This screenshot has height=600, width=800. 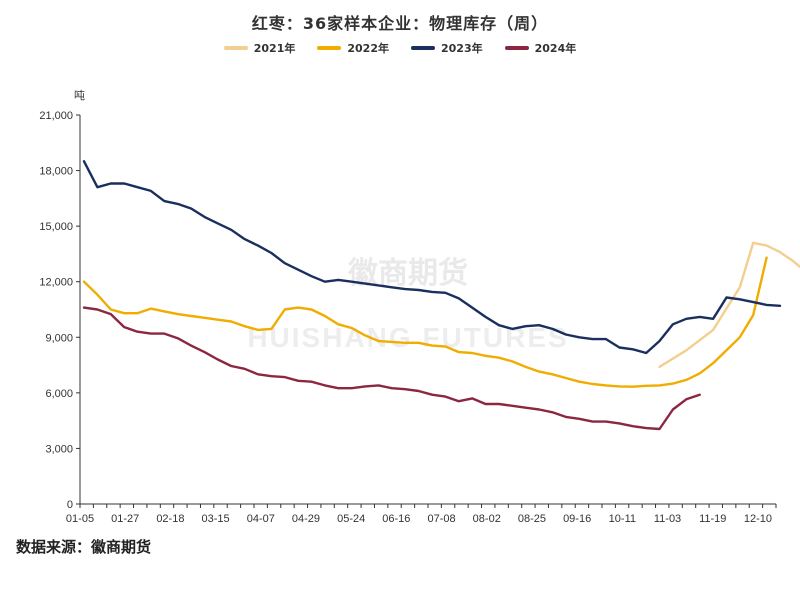 What do you see at coordinates (329, 48) in the screenshot?
I see `legend-swatch-2022` at bounding box center [329, 48].